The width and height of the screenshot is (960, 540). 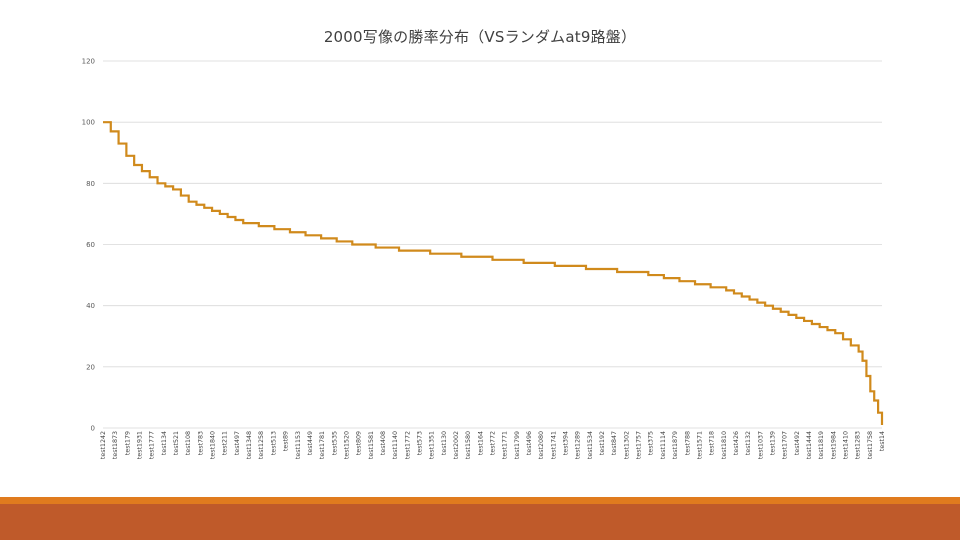 I want to click on x-tick-label: test426, so click(x=736, y=443).